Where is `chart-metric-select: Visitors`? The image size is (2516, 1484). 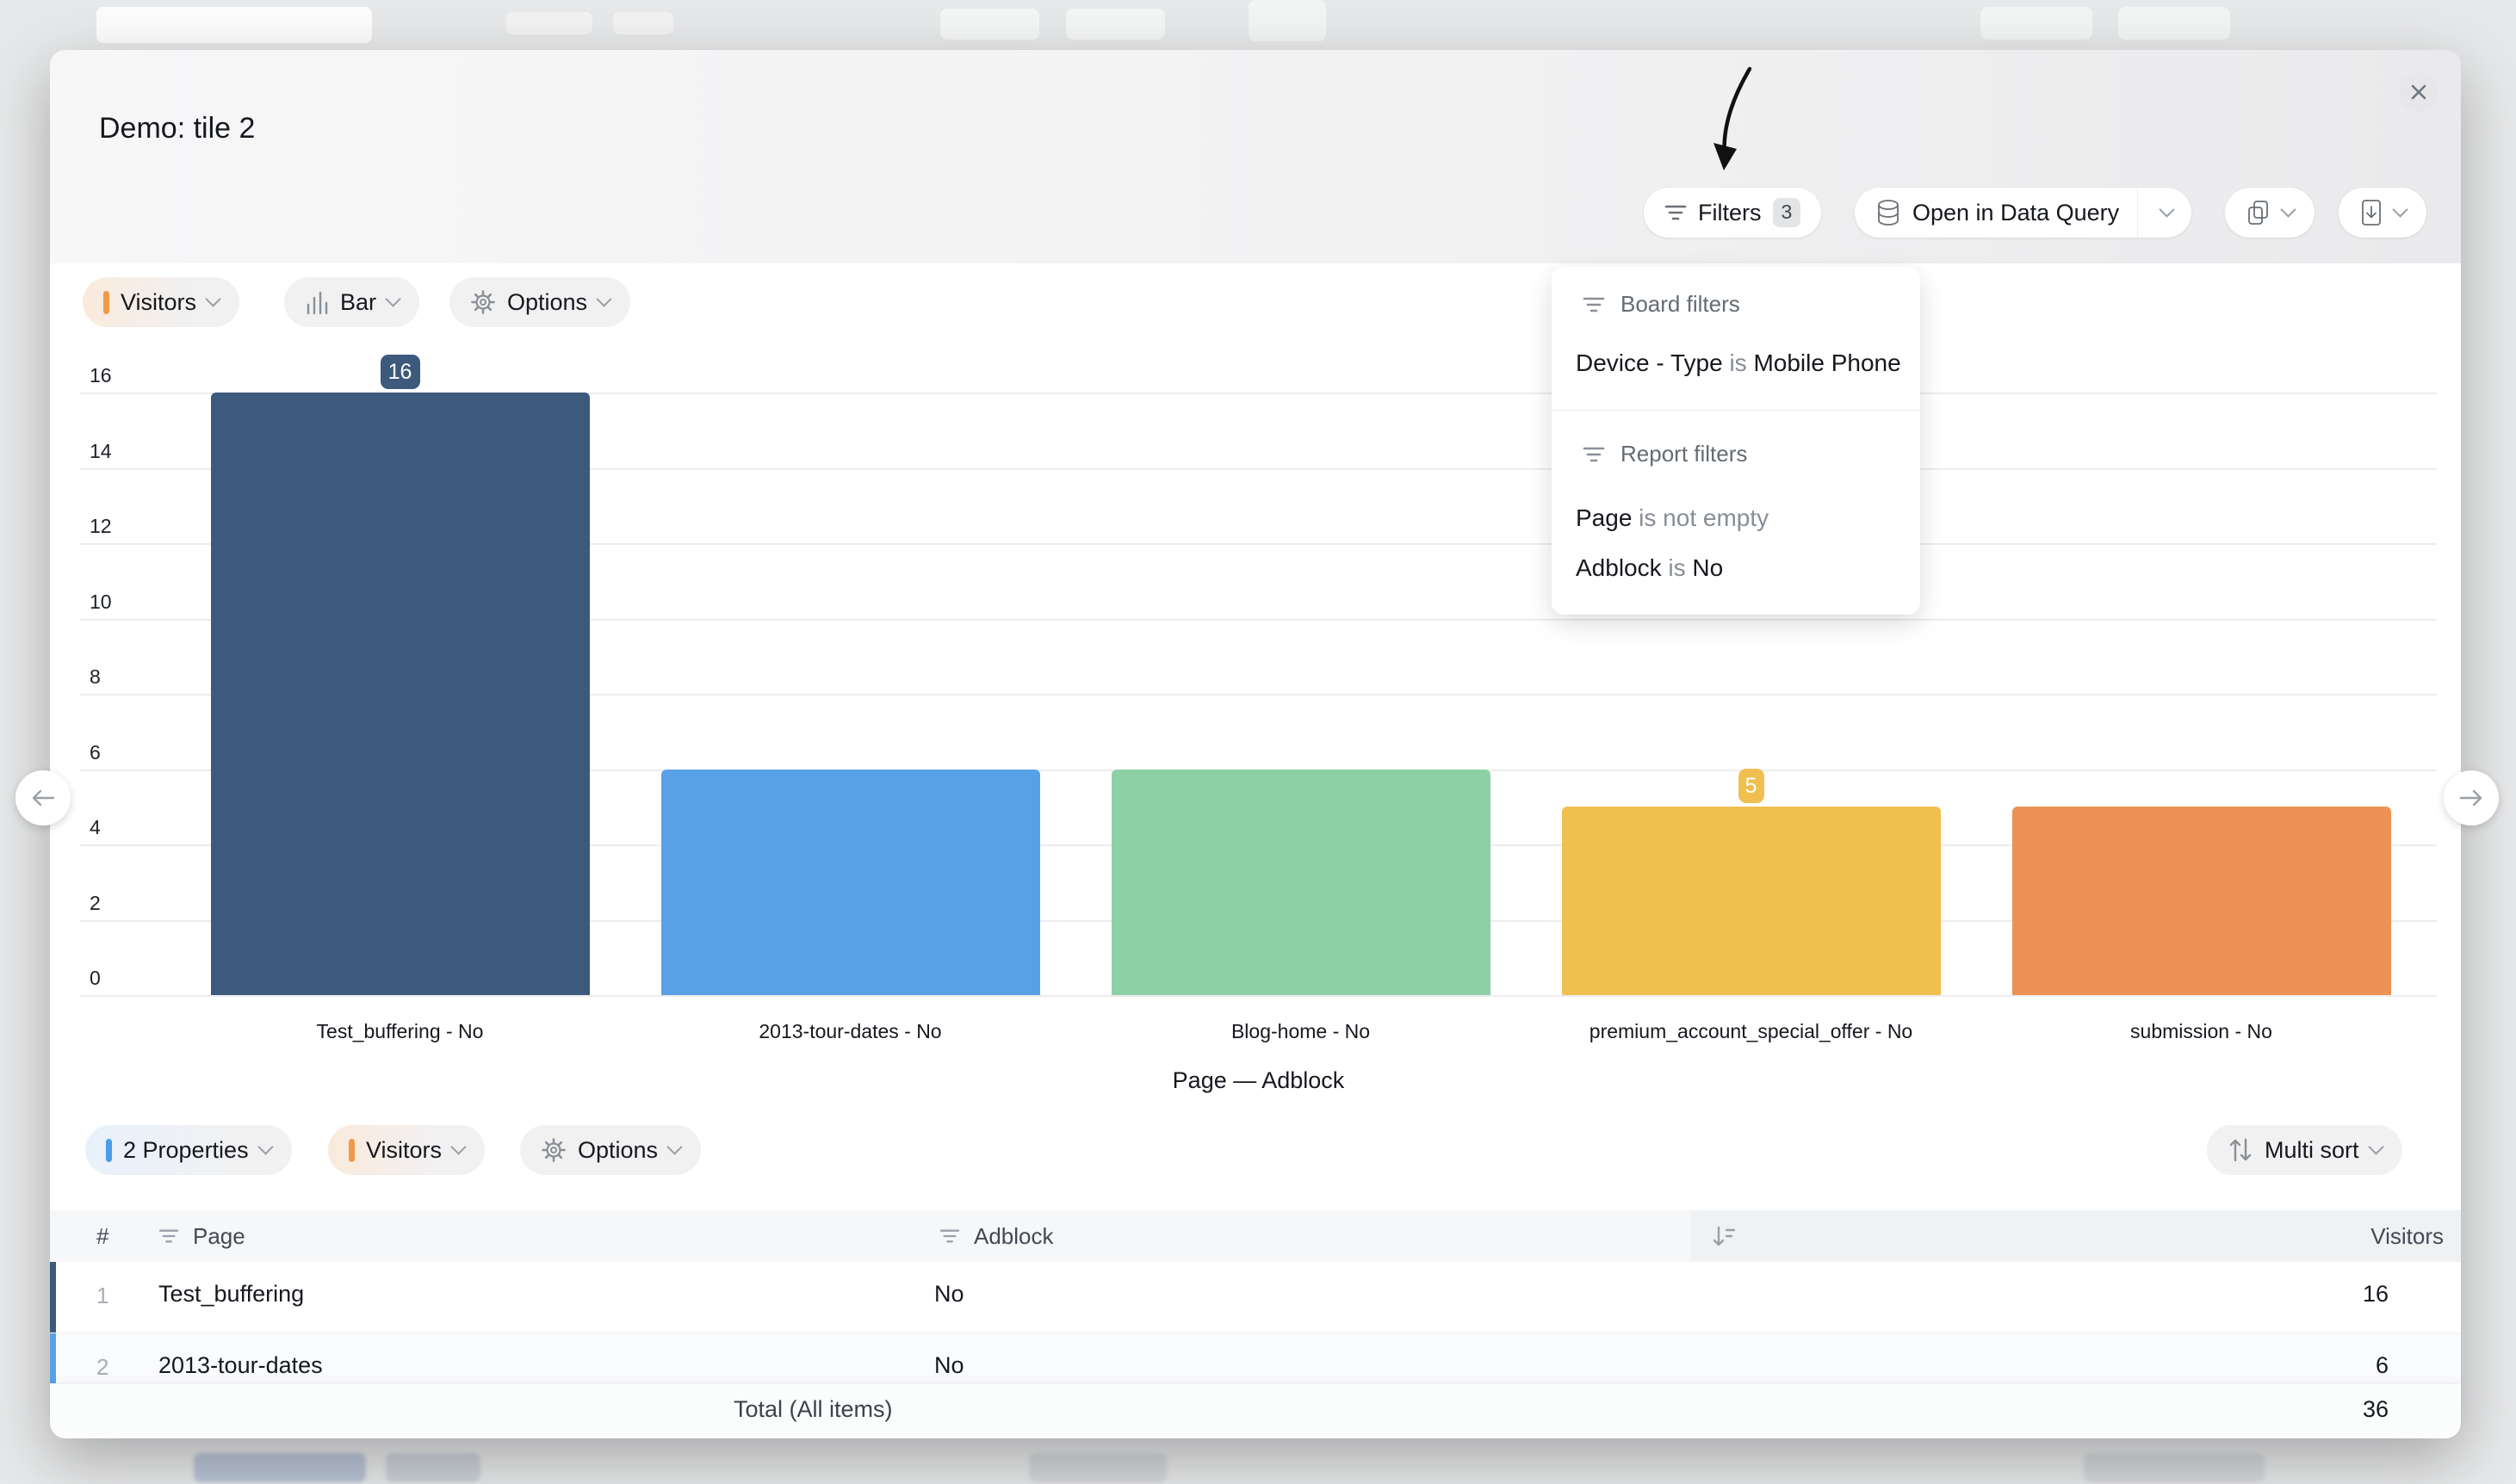 chart-metric-select: Visitors is located at coordinates (161, 302).